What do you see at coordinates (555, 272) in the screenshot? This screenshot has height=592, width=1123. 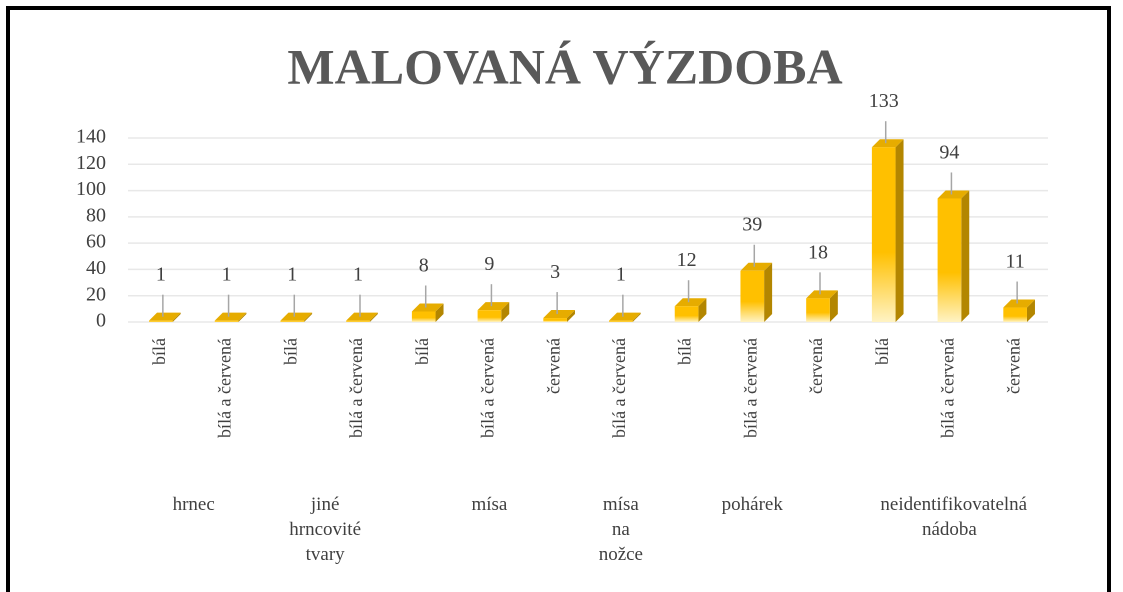 I see `data-label: 3` at bounding box center [555, 272].